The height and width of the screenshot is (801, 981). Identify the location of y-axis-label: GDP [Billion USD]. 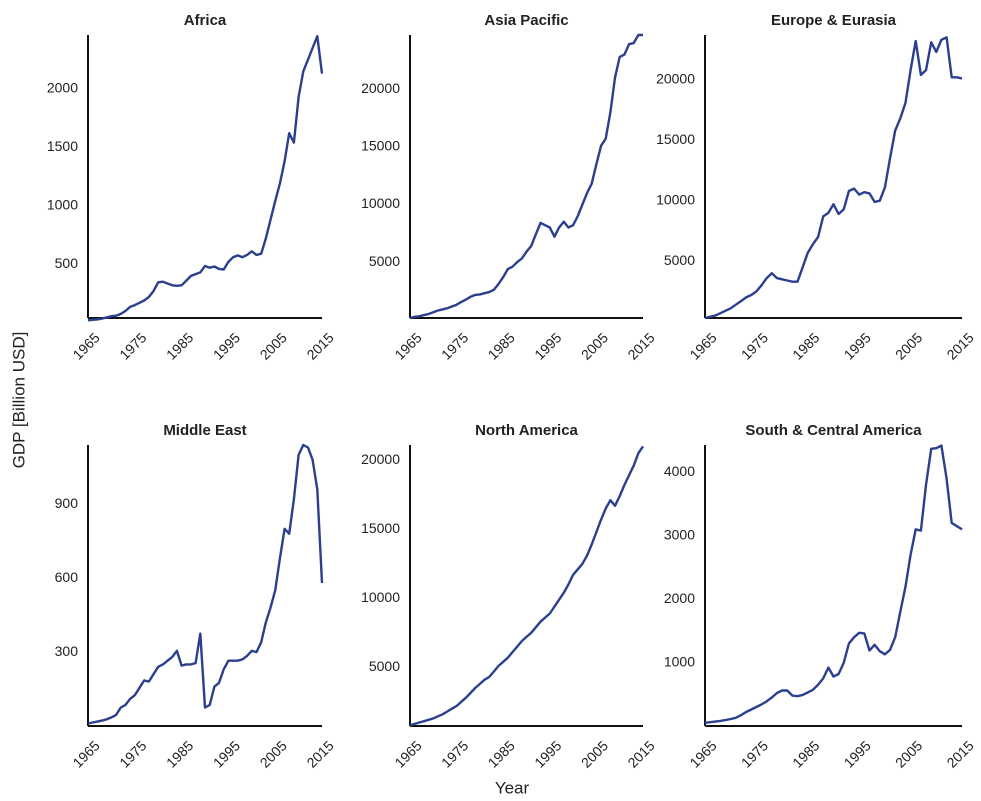
(18, 400).